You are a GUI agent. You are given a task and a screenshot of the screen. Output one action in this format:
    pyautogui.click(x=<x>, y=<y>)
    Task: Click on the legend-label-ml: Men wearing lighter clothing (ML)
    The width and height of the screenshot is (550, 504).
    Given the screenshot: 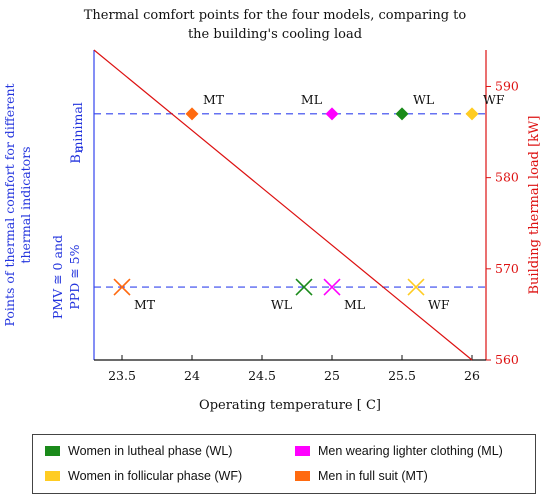 What is the action you would take?
    pyautogui.click(x=410, y=451)
    